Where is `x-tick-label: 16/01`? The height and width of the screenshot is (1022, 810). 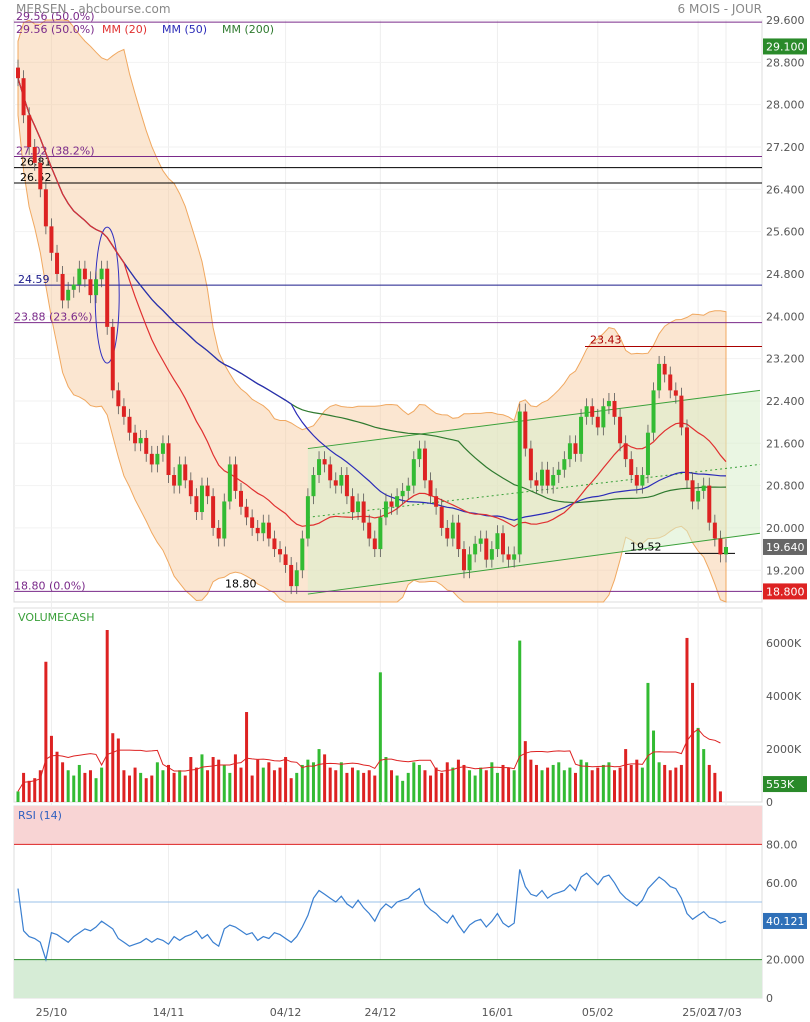
x-tick-label: 16/01 is located at coordinates (498, 1012).